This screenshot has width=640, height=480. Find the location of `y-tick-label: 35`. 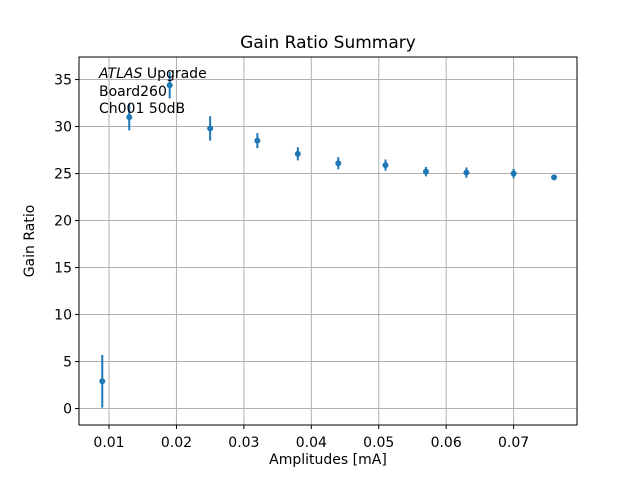

y-tick-label: 35 is located at coordinates (63, 81).